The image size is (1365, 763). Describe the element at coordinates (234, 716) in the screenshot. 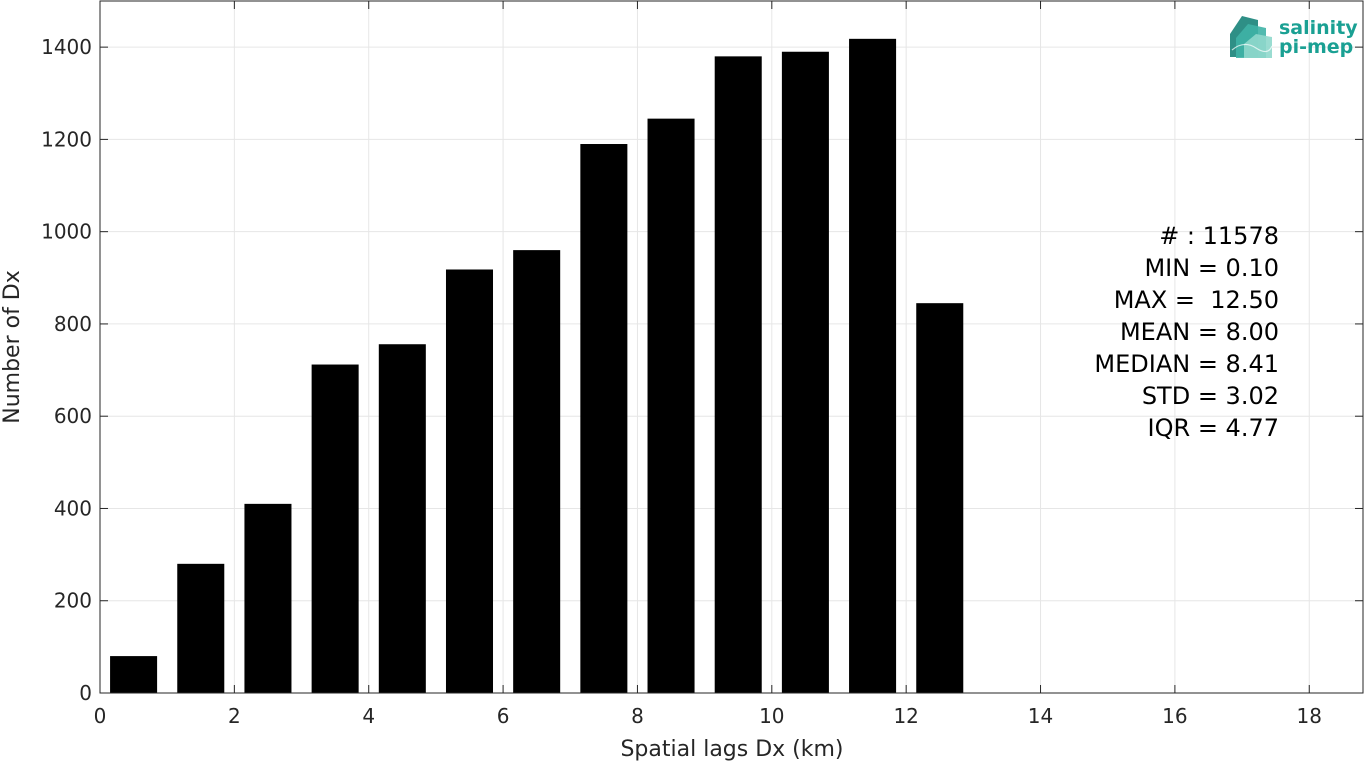

I see `x-tick-label: 2` at that location.